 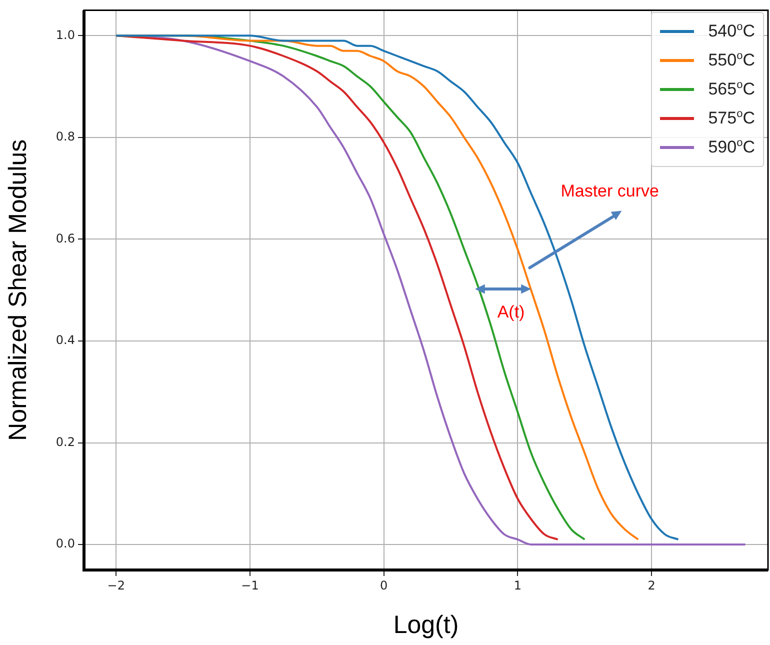 What do you see at coordinates (65, 340) in the screenshot?
I see `y-tick-label: 0.4` at bounding box center [65, 340].